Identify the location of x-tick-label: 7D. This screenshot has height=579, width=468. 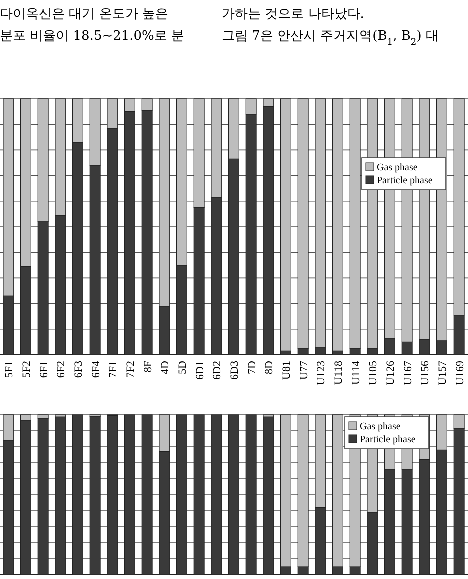
(252, 367).